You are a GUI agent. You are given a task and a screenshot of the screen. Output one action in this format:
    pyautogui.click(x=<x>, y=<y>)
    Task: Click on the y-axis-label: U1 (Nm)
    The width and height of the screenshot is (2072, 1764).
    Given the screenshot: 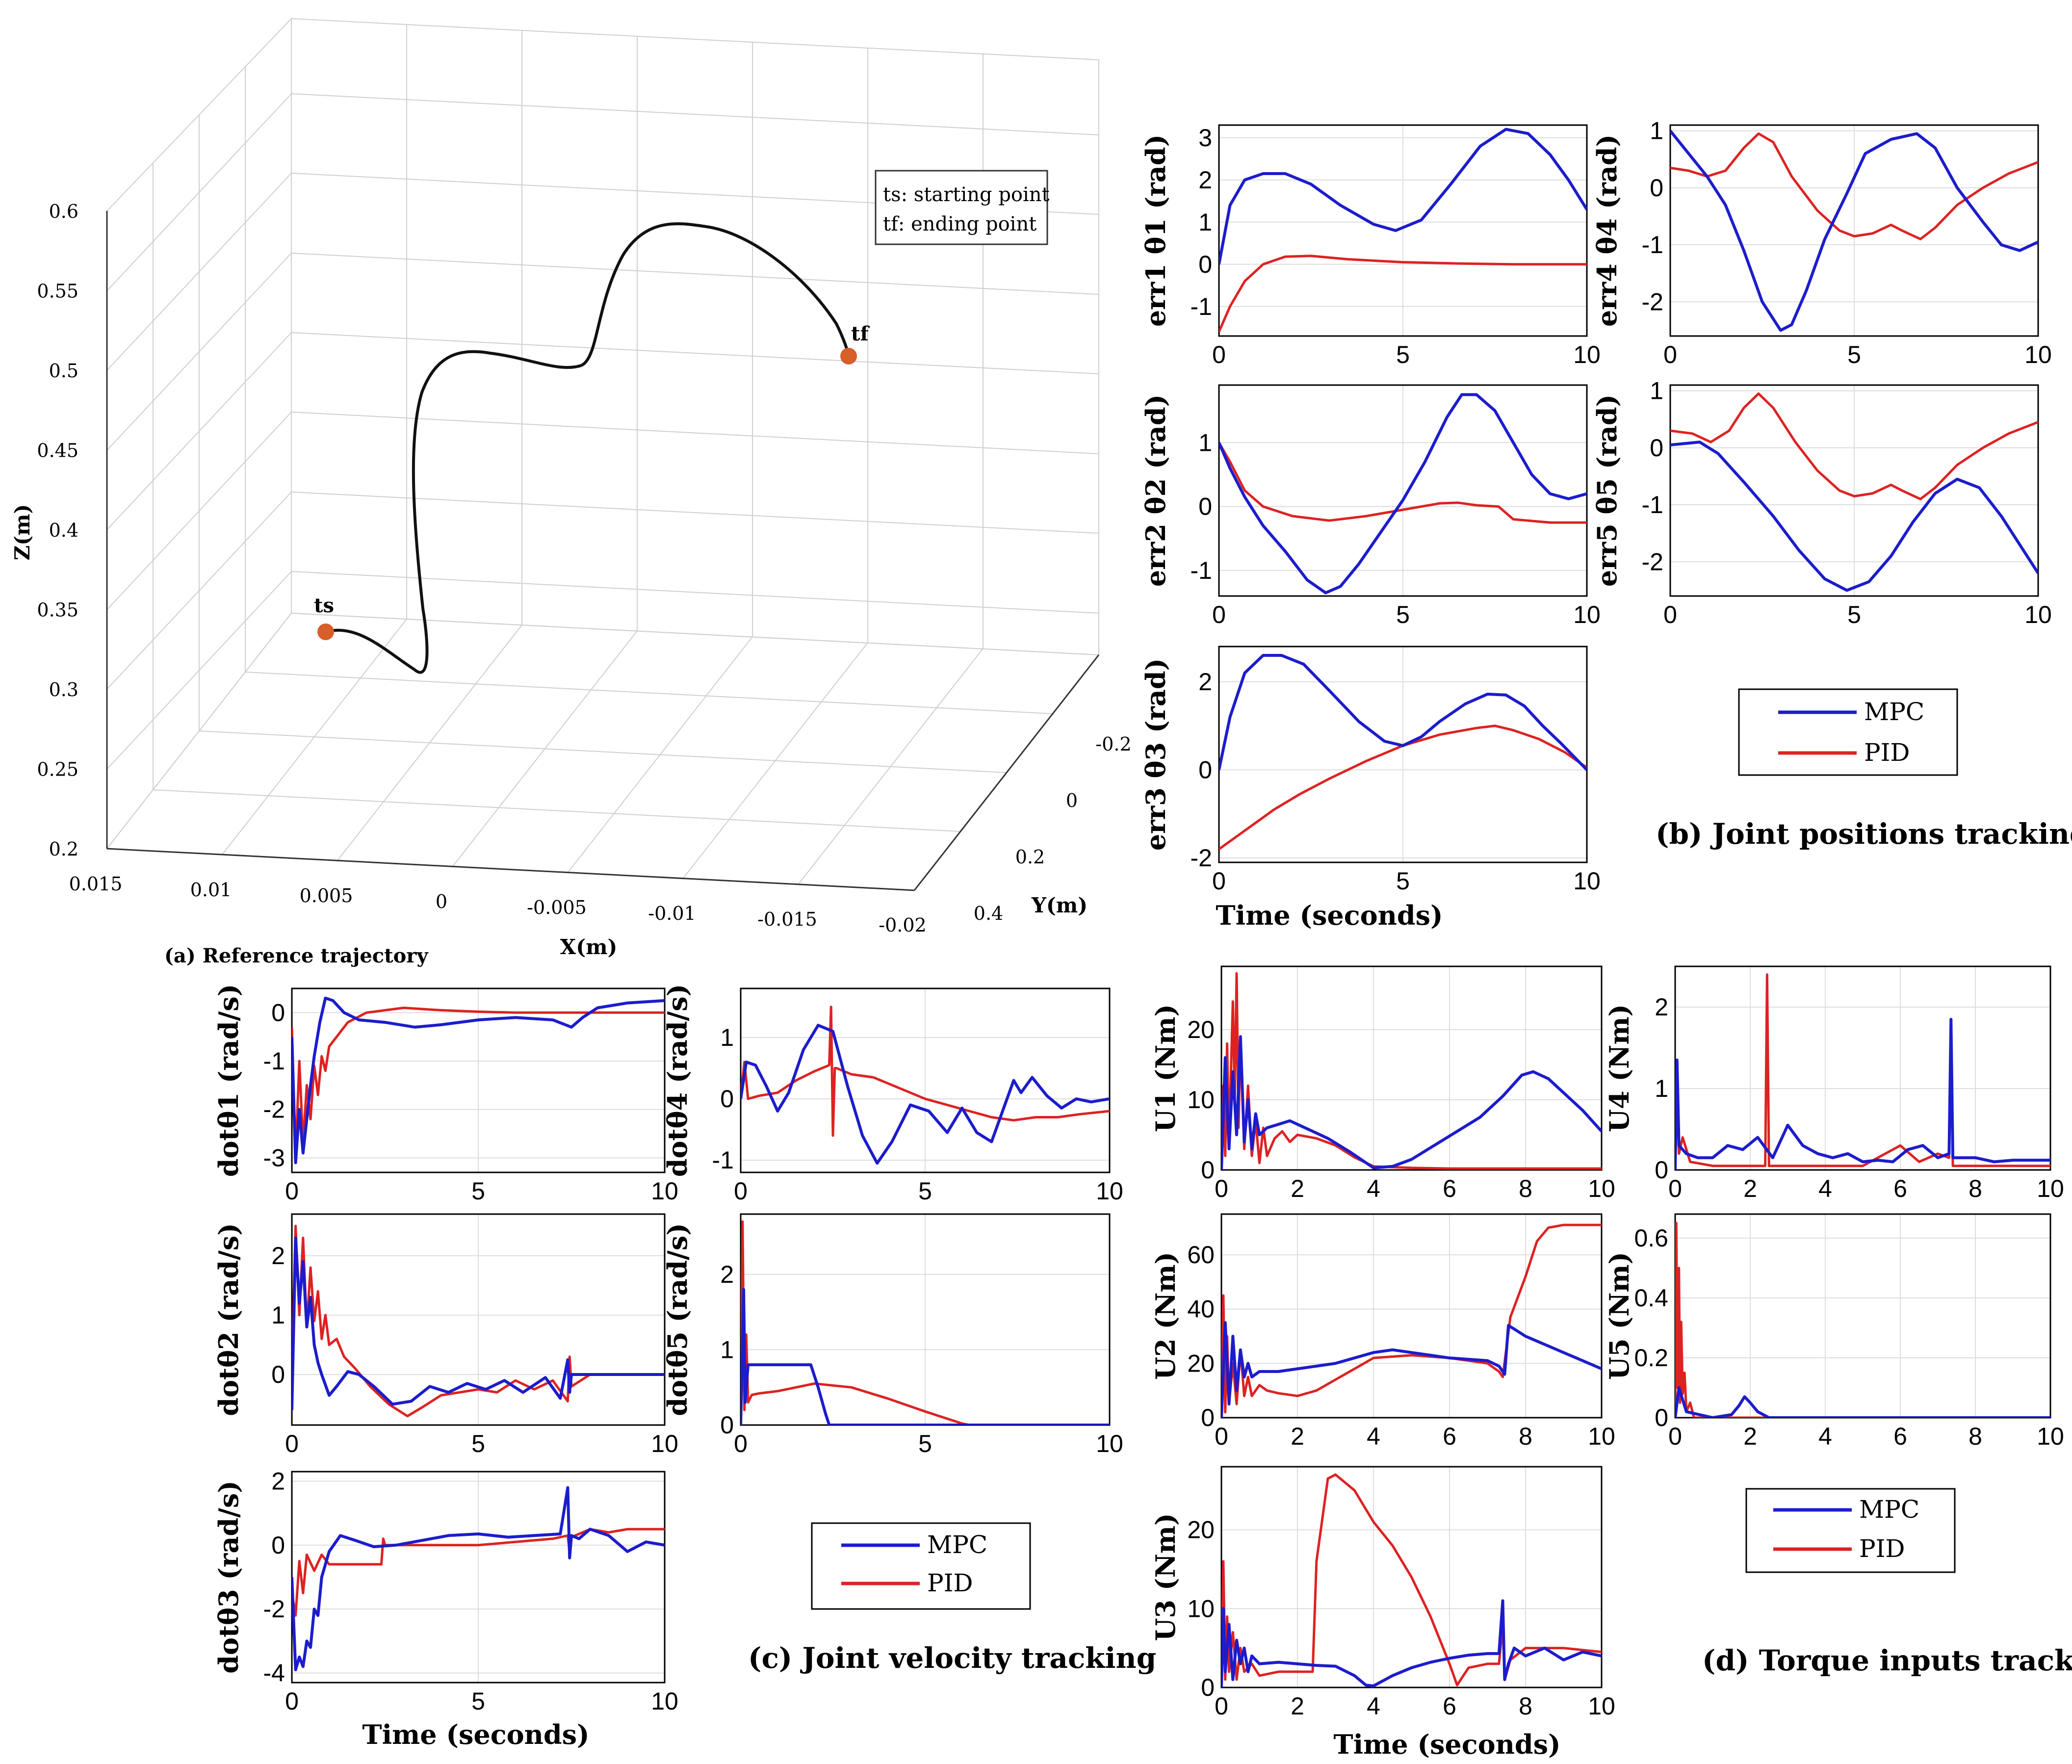 What is the action you would take?
    pyautogui.click(x=1165, y=1068)
    